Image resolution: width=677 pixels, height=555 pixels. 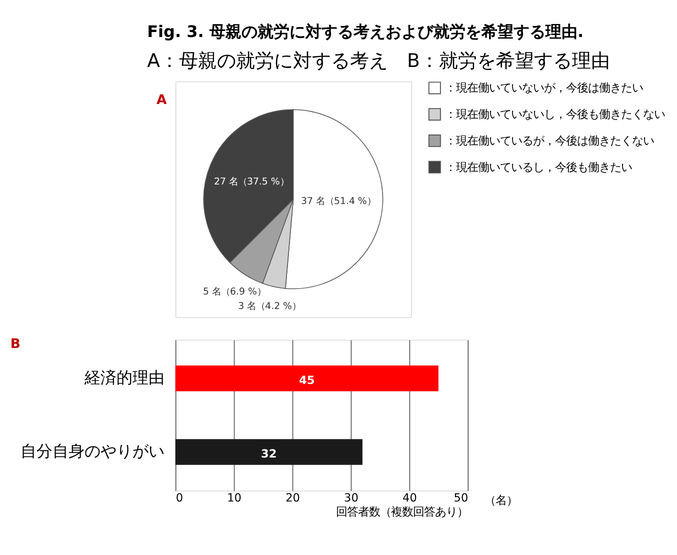 What do you see at coordinates (402, 512) in the screenshot?
I see `x-axis-title: 回答者数（複数回答あり）` at bounding box center [402, 512].